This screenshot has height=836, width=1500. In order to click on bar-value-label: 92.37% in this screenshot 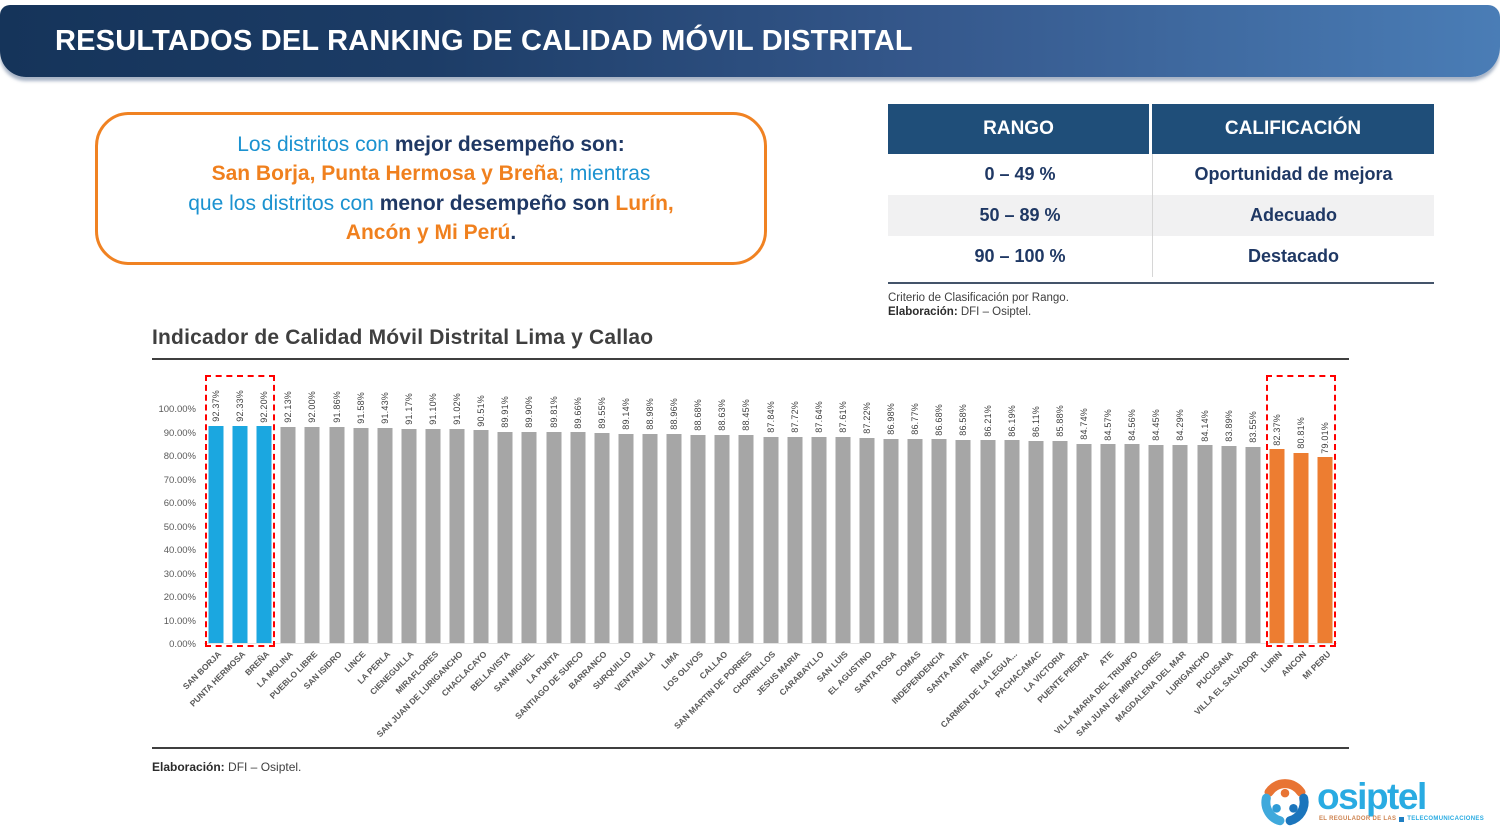, I will do `click(216, 406)`.